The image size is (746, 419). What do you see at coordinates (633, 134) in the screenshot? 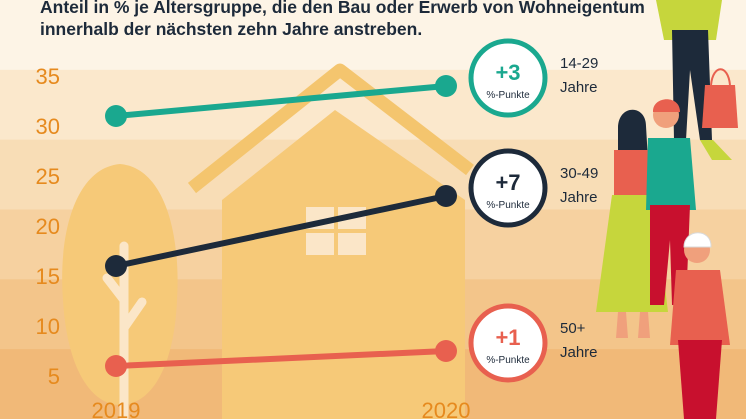
I see `person-woman-hair` at bounding box center [633, 134].